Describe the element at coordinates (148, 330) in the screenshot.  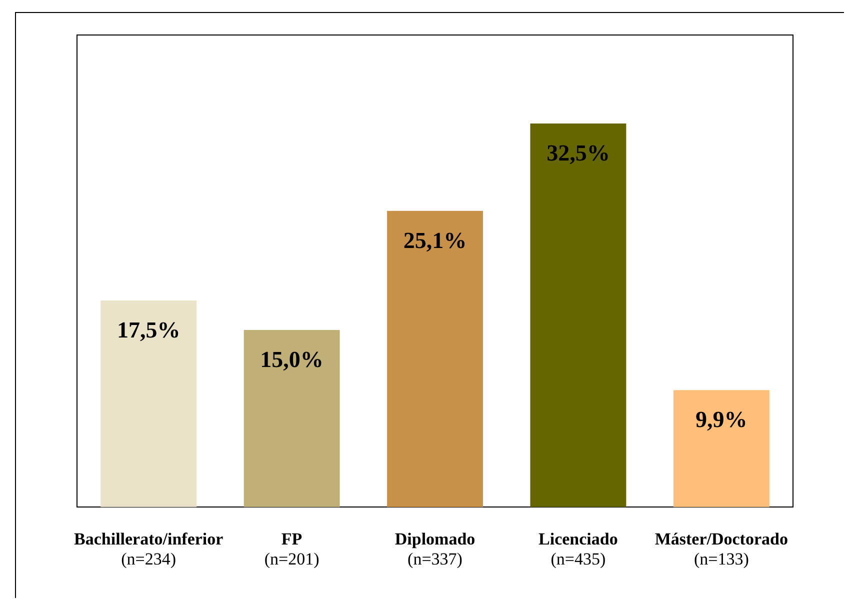
I see `data-label: 17,5%` at that location.